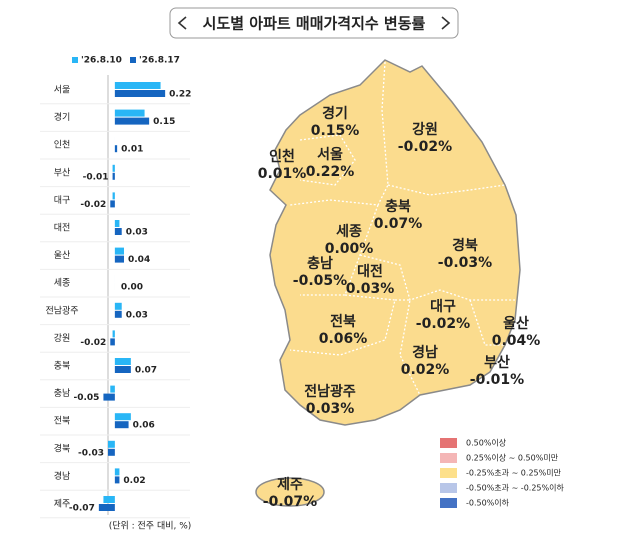 This screenshot has width=628, height=553. I want to click on region-value: 0.01%, so click(282, 174).